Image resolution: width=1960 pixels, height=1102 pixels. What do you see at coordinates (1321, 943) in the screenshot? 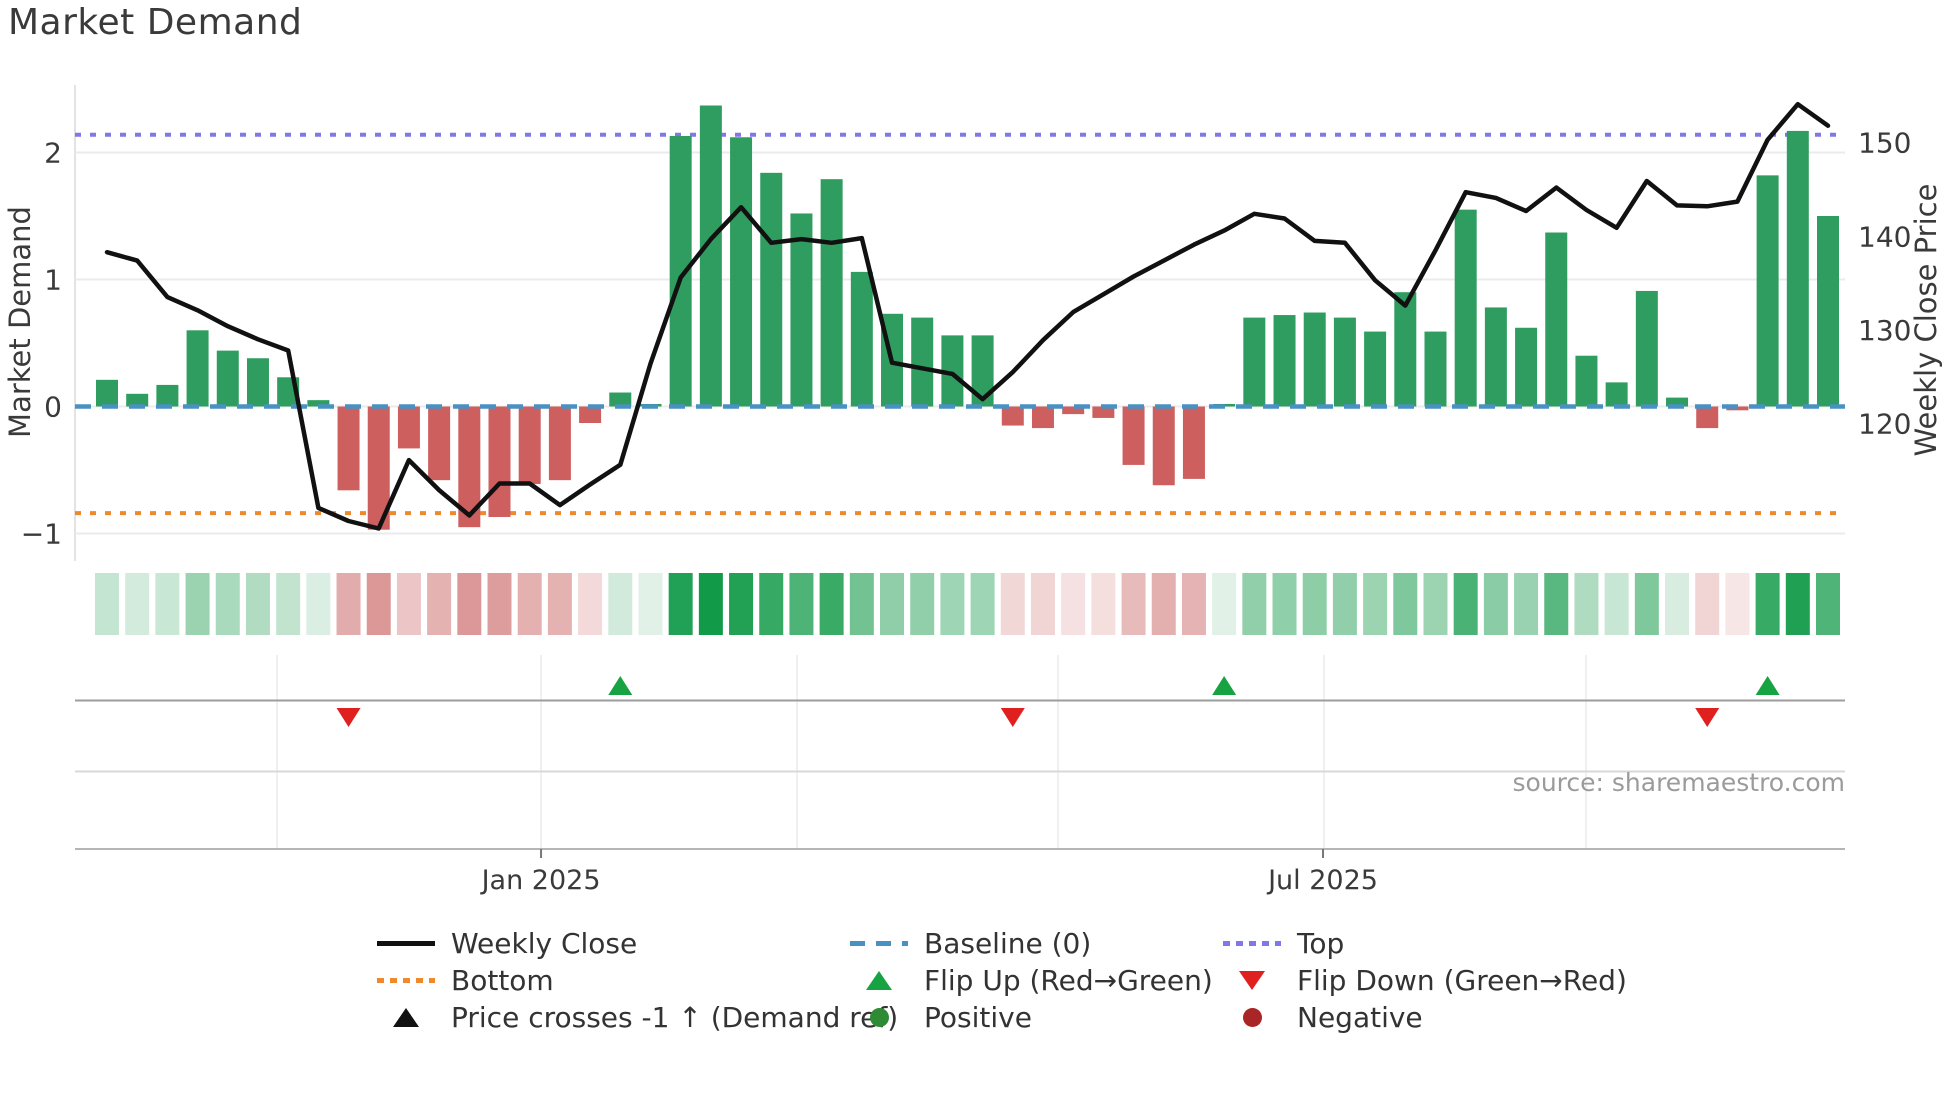
I see `legend-label: Top` at bounding box center [1321, 943].